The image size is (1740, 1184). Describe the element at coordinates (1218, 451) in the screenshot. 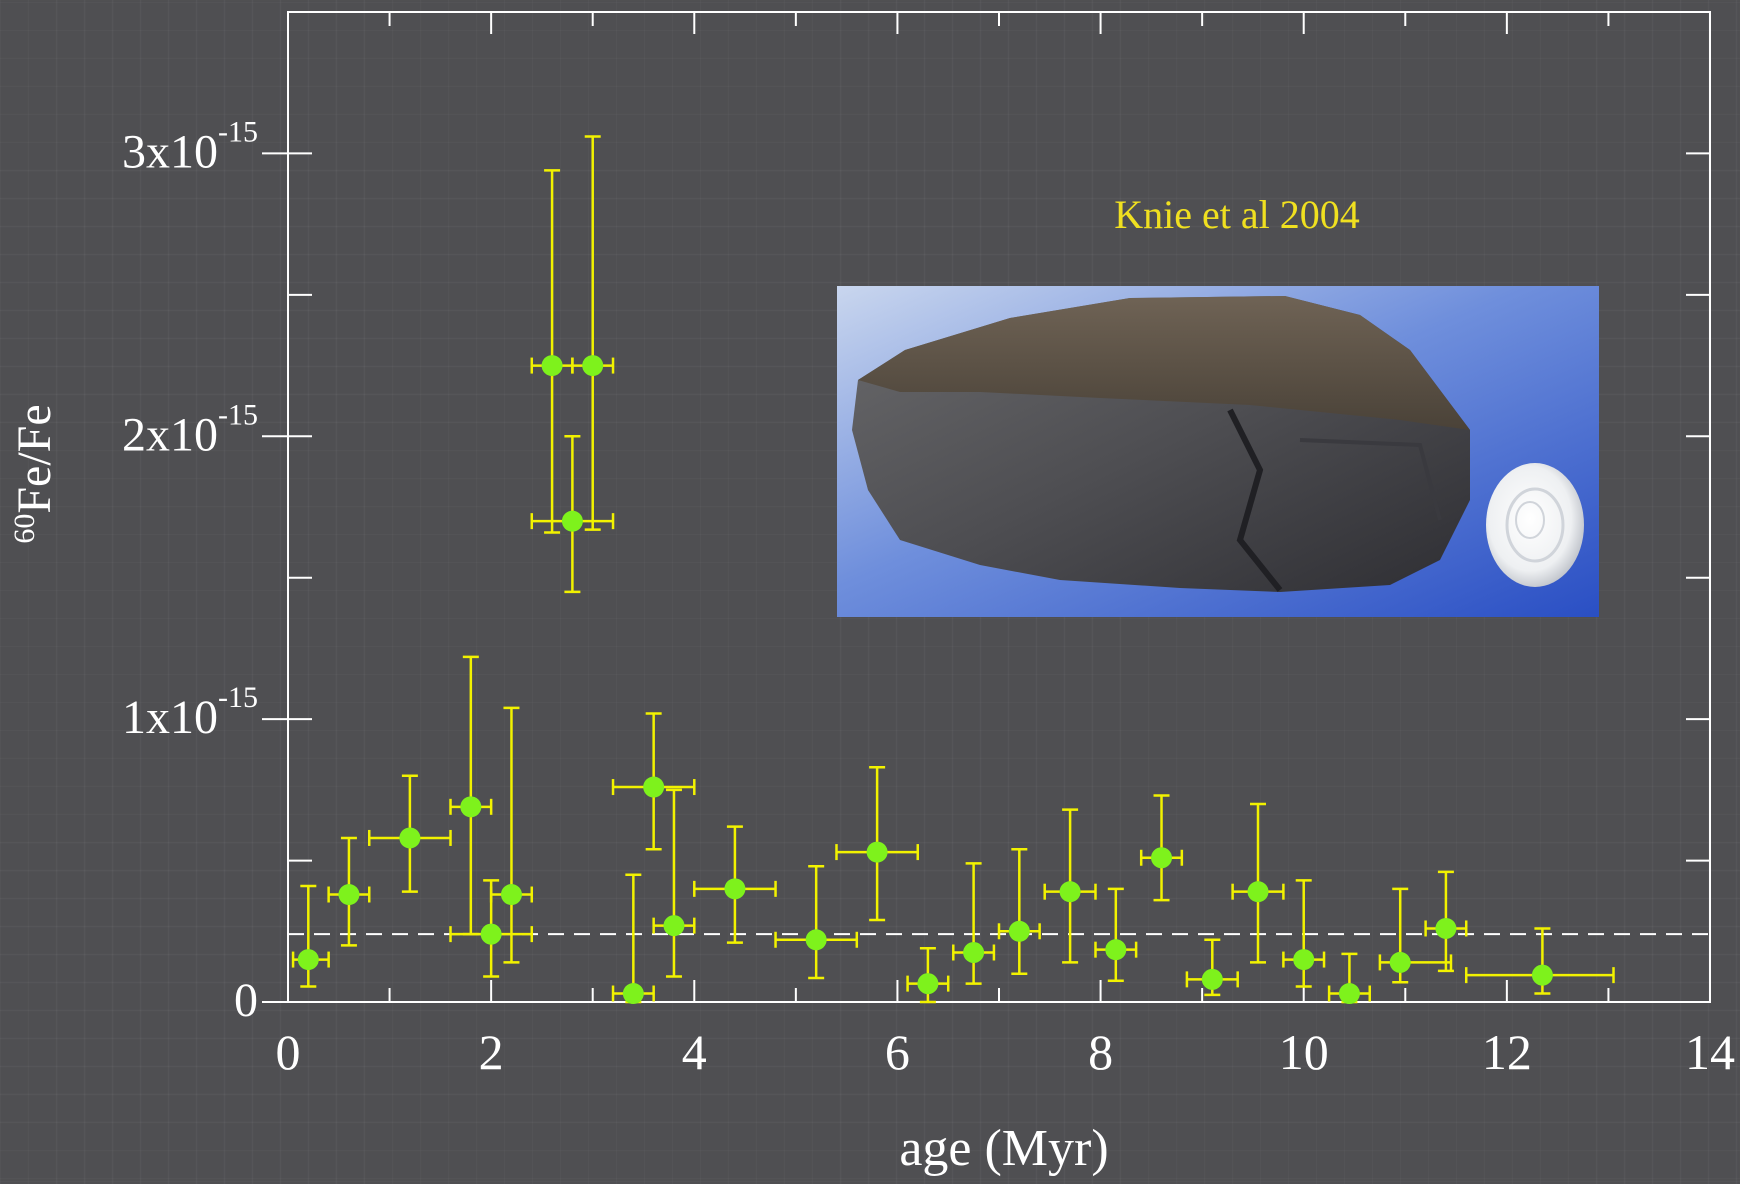

I see `meteorite-photo-icon` at that location.